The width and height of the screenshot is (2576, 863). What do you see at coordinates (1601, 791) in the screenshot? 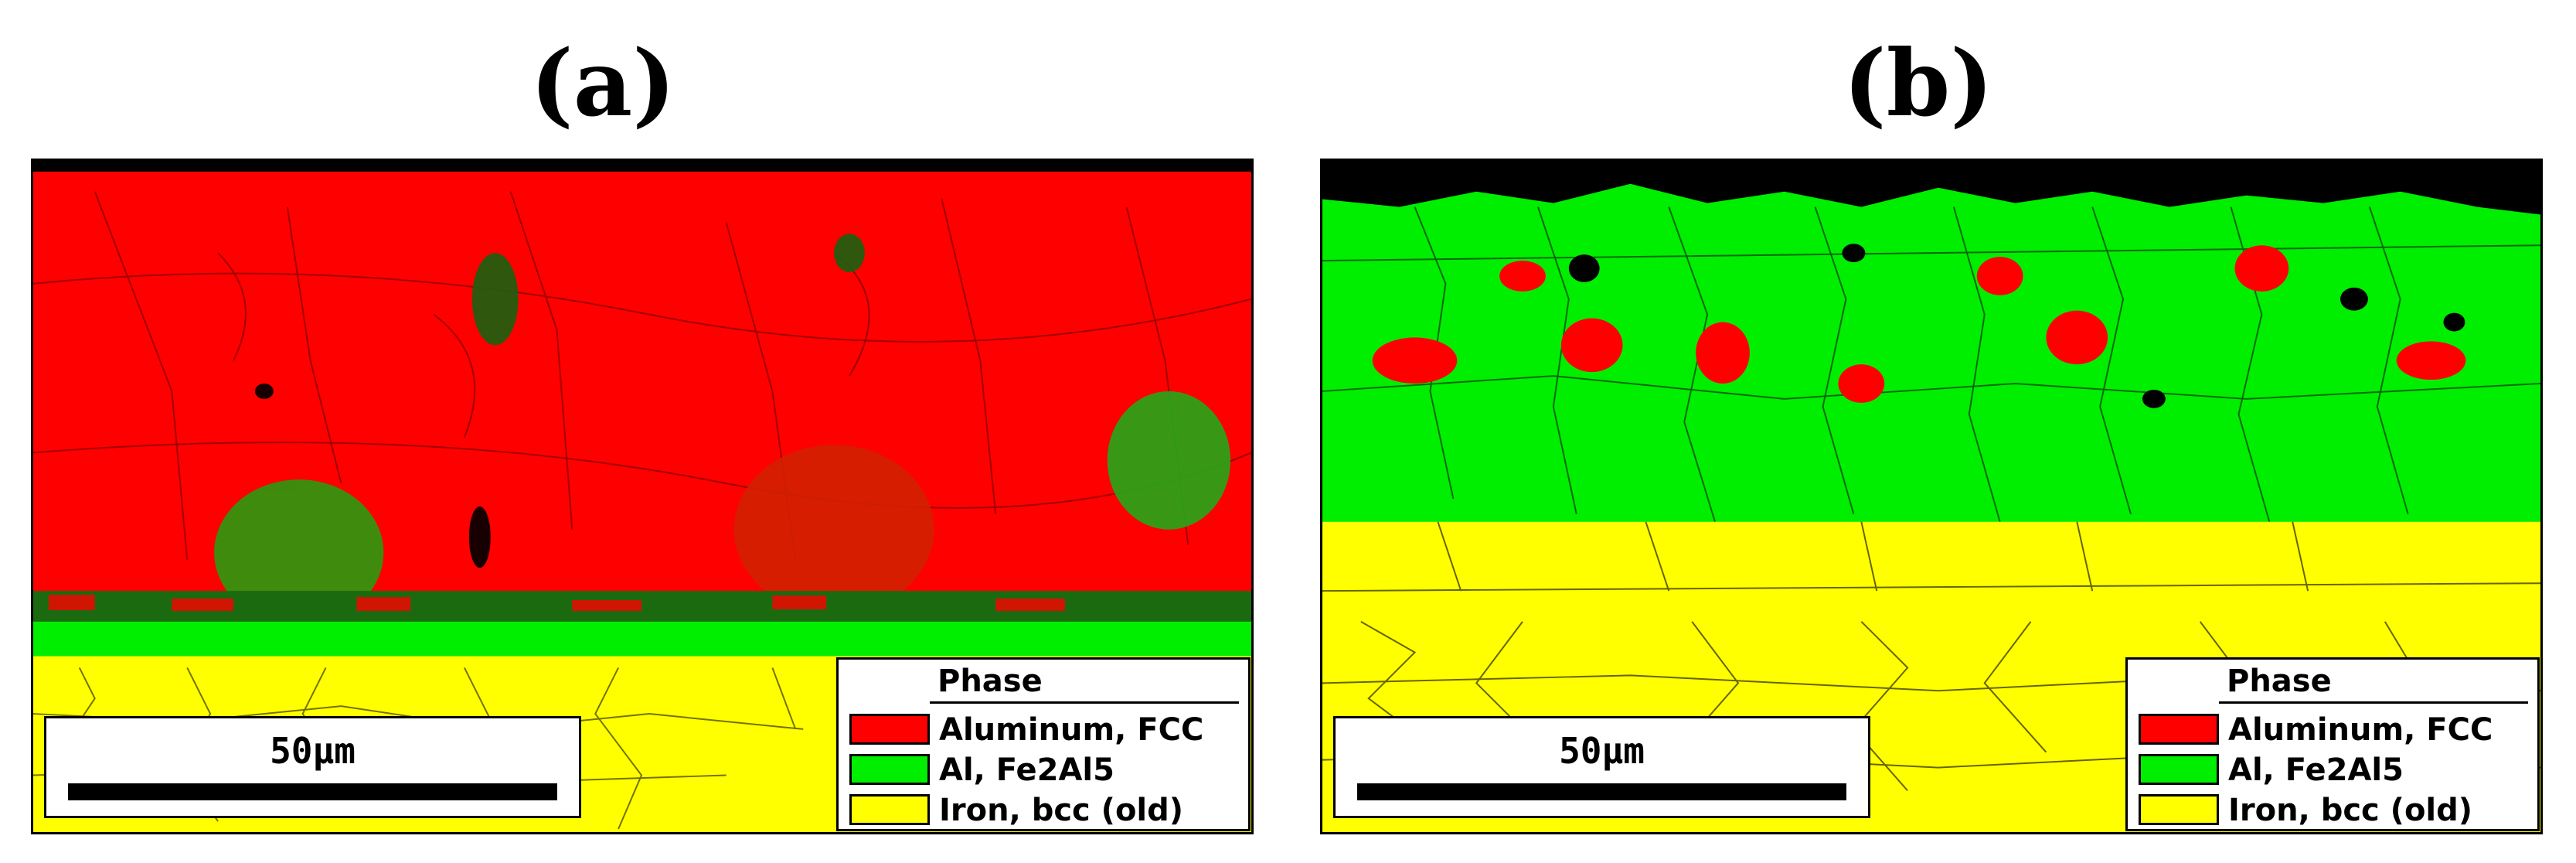
I see `scale-bar-b` at bounding box center [1601, 791].